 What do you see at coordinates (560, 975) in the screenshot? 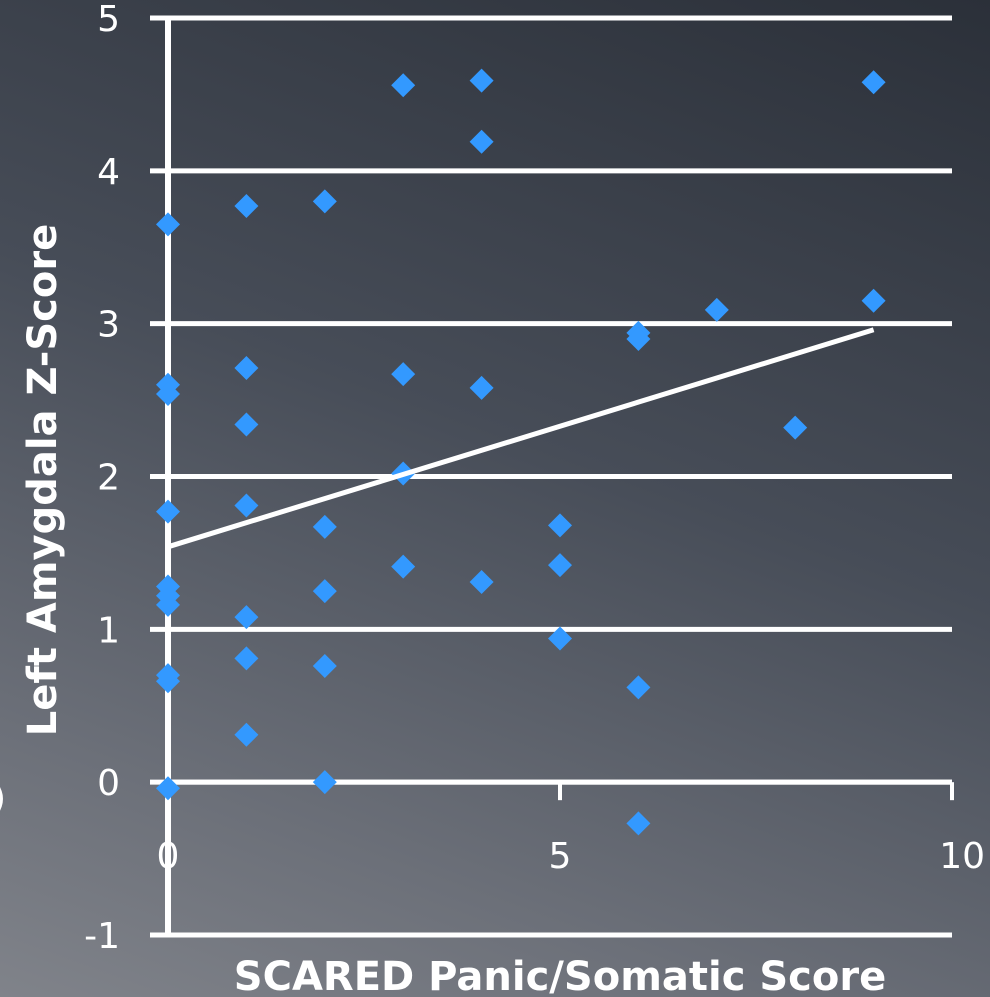
I see `x-axis-label: SCARED Panic/Somatic Score` at bounding box center [560, 975].